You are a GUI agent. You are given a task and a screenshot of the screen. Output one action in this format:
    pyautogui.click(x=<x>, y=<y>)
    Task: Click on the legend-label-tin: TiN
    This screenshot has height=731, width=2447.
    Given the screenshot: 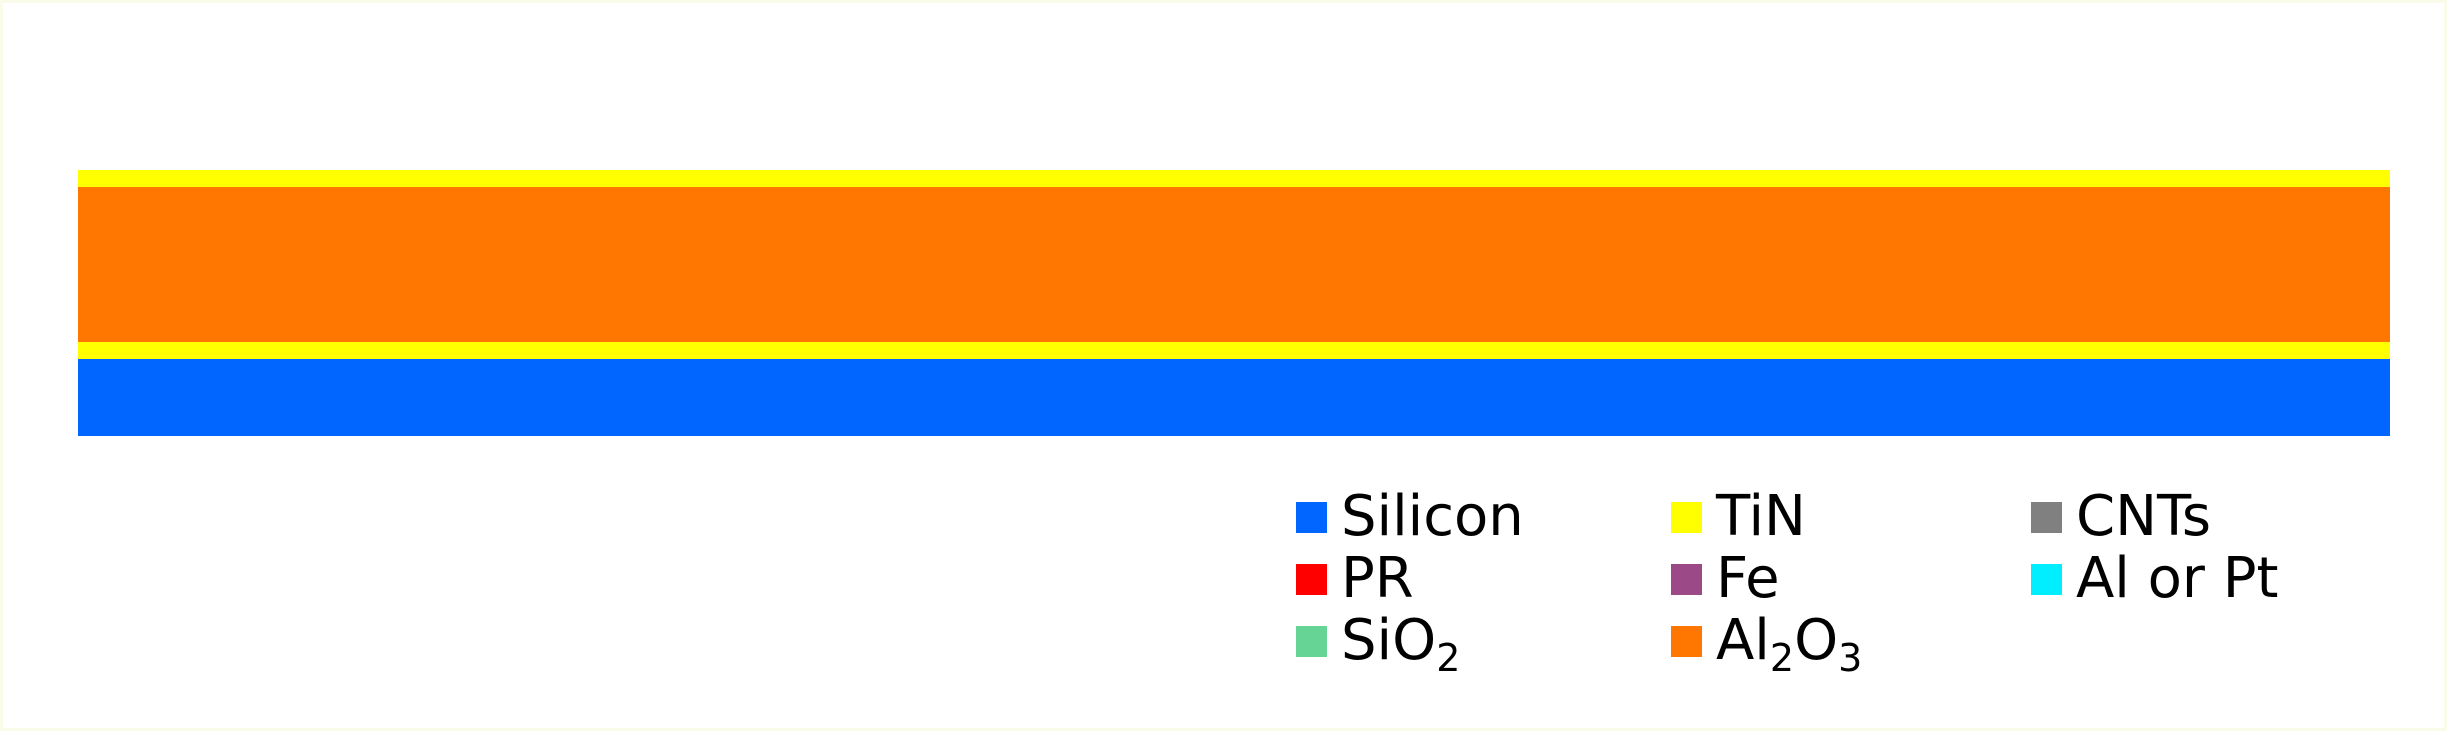 What is the action you would take?
    pyautogui.click(x=1761, y=516)
    